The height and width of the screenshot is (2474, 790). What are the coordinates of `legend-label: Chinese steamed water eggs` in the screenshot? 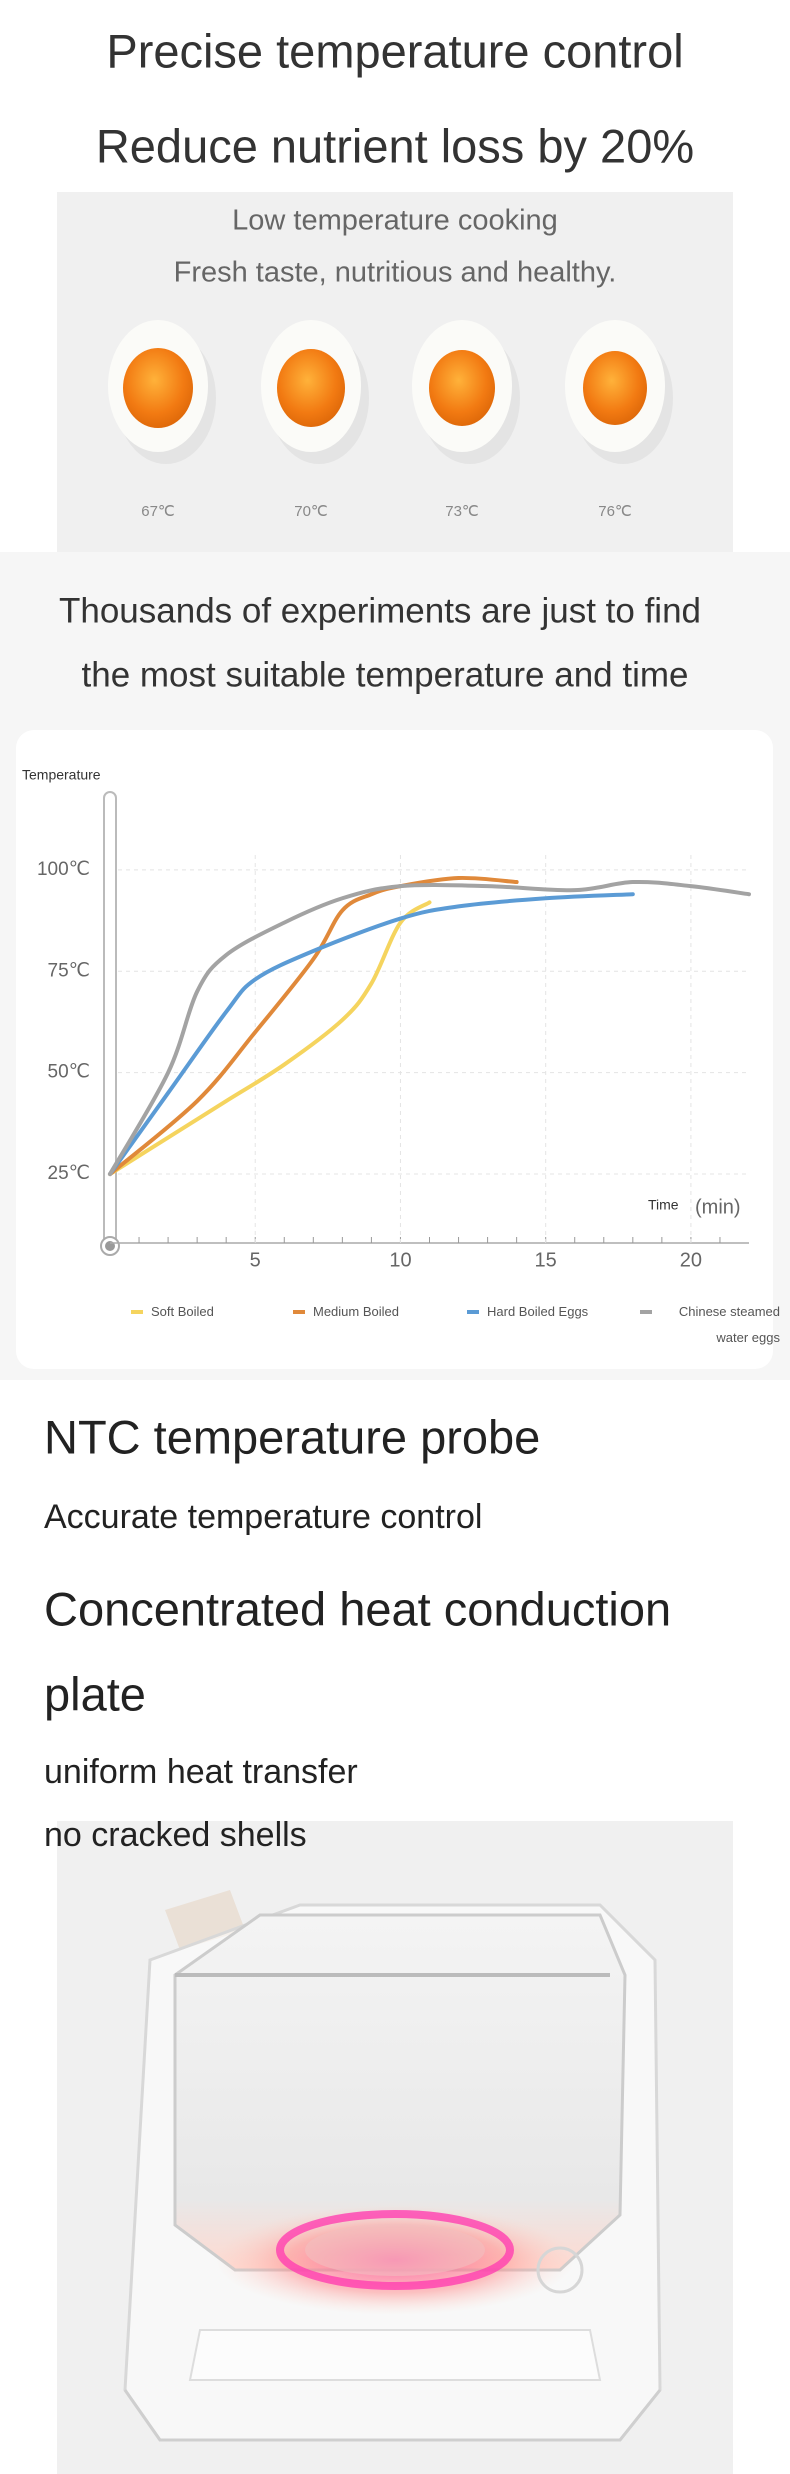 It's located at (729, 1324).